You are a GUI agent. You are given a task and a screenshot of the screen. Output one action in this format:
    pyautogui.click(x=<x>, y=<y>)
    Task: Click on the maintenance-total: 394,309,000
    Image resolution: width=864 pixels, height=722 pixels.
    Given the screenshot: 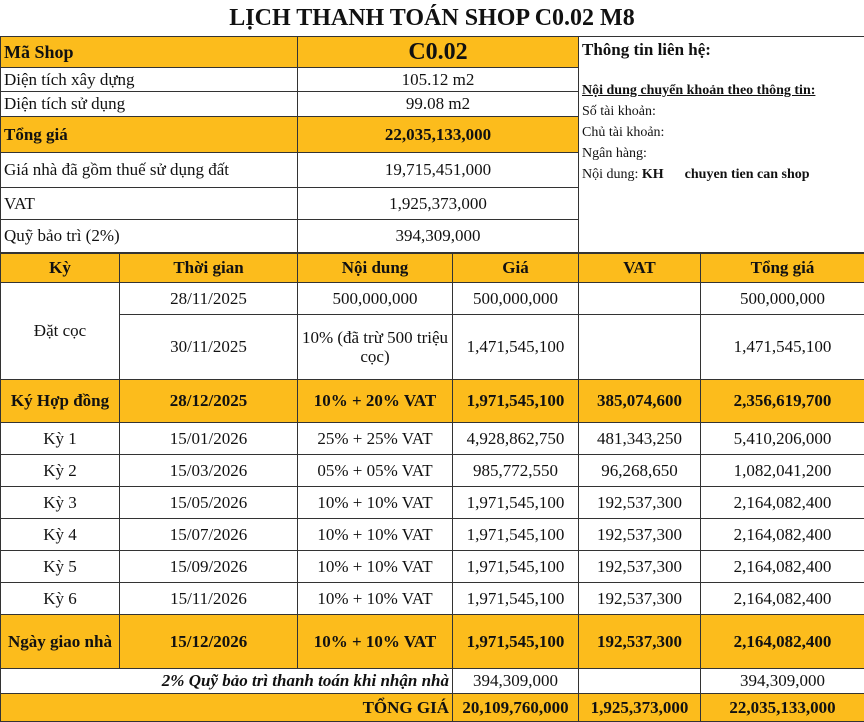 What is the action you would take?
    pyautogui.click(x=782, y=681)
    